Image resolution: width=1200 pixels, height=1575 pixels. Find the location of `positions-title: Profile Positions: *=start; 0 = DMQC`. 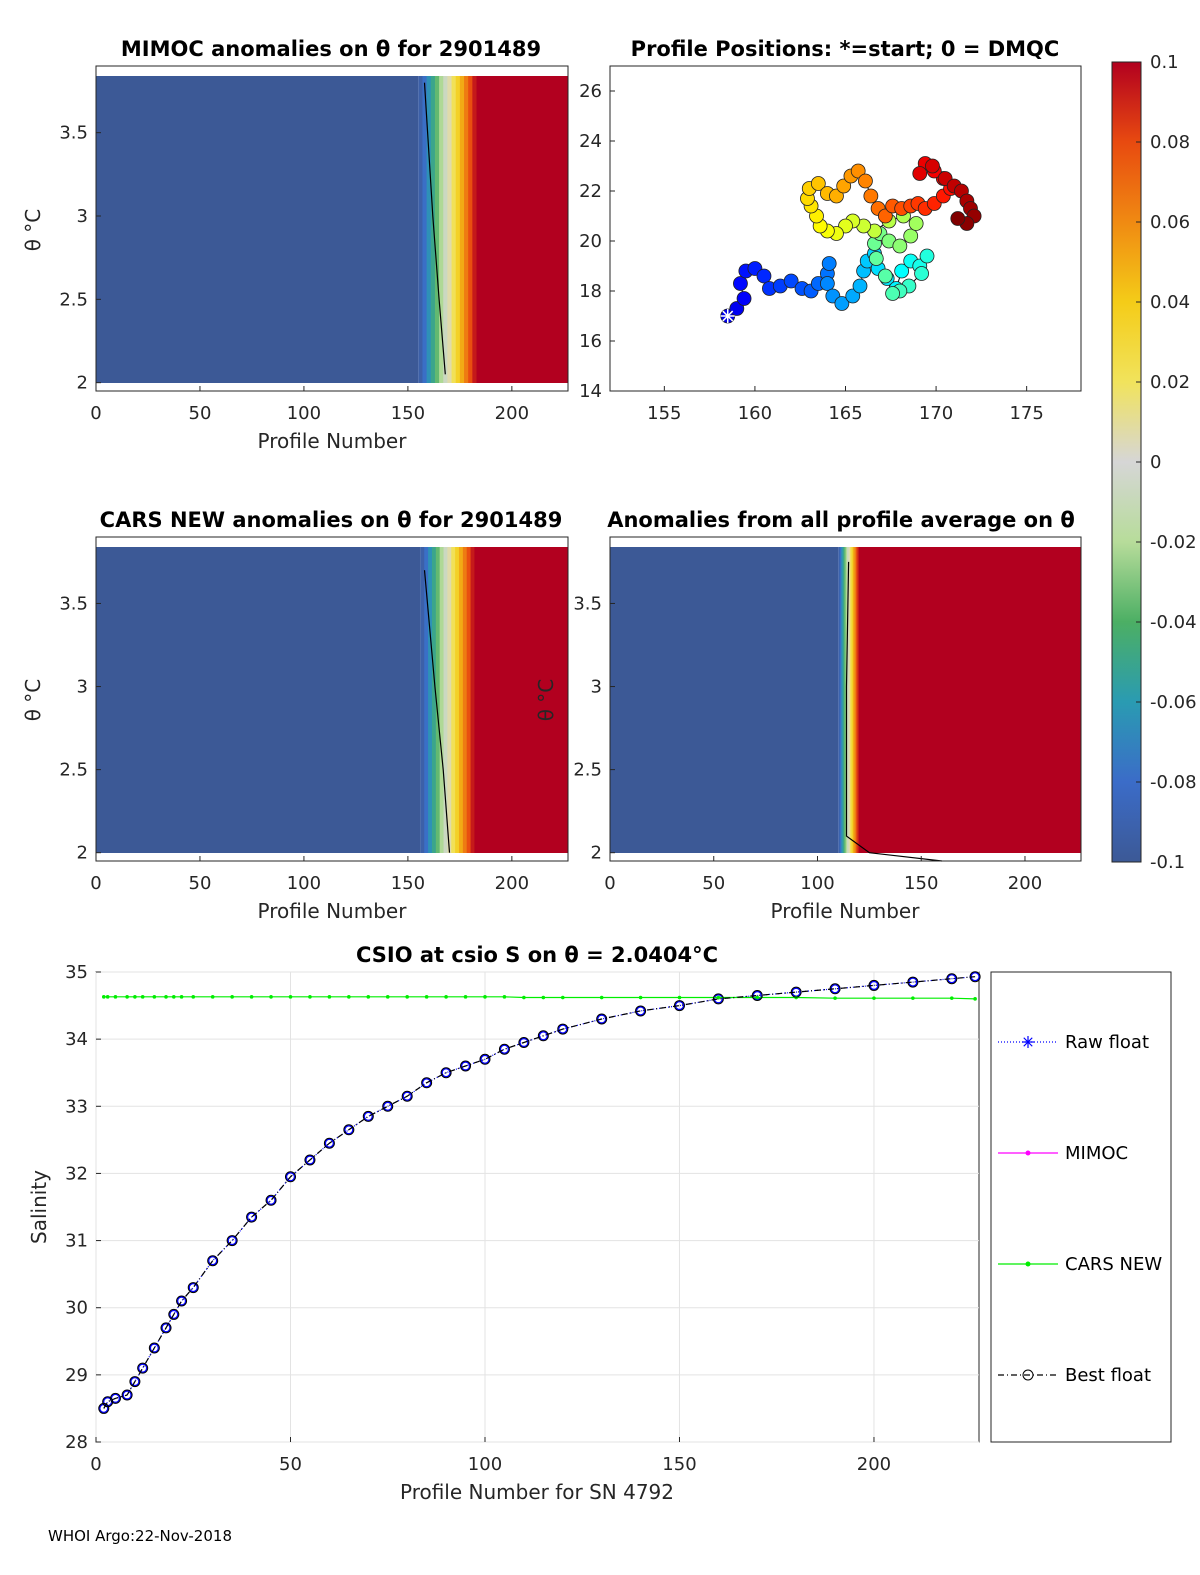

positions-title: Profile Positions: *=start; 0 = DMQC is located at coordinates (845, 49).